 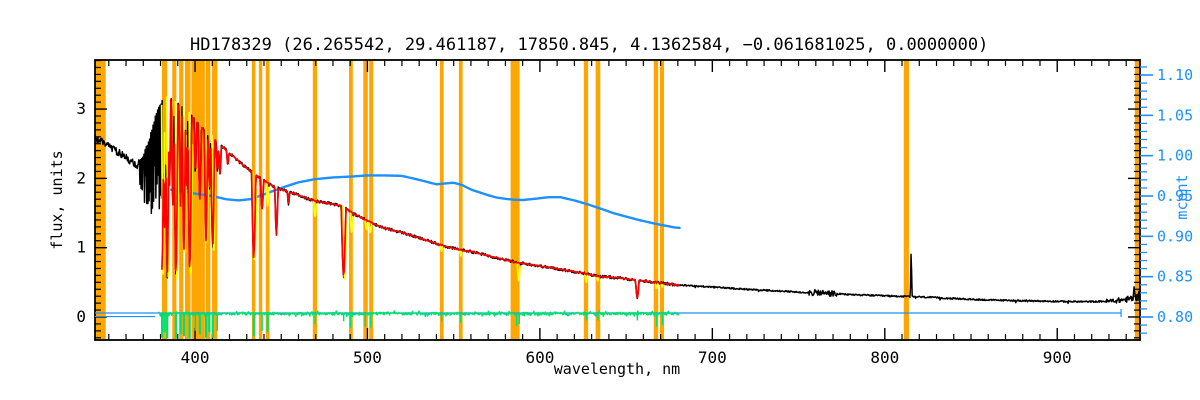 I want to click on mcont-tick-label: 1.00, so click(x=1175, y=156).